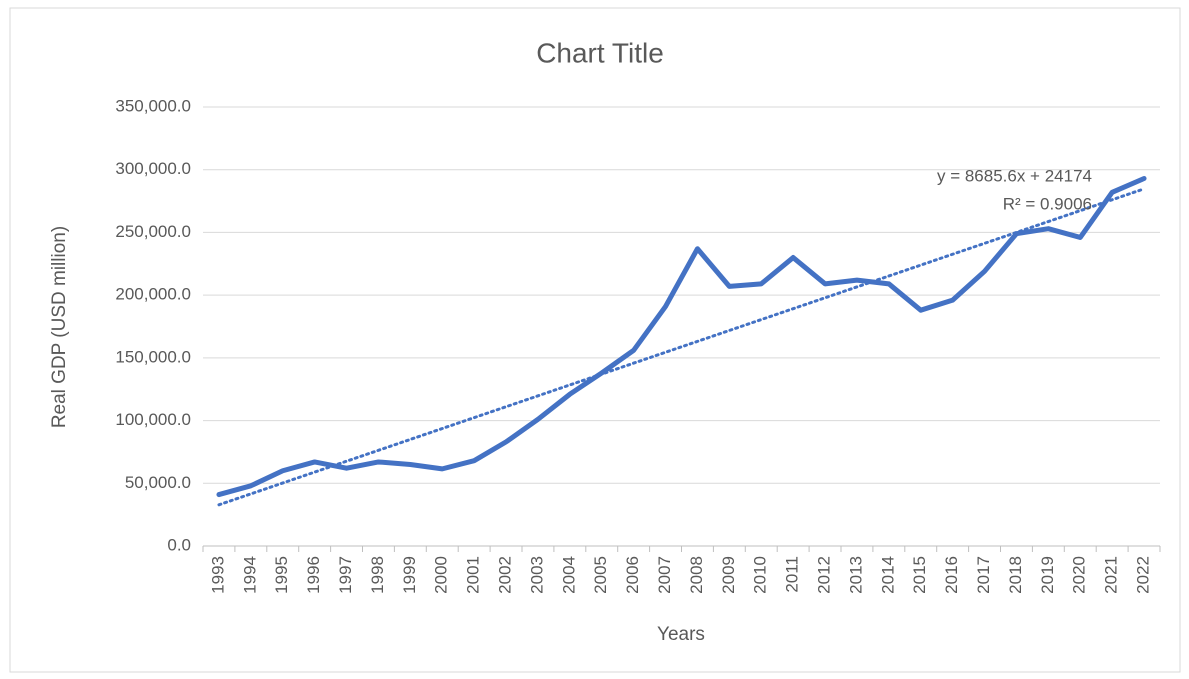 The image size is (1189, 679). Describe the element at coordinates (281, 575) in the screenshot. I see `x-tick-label: 1995` at that location.